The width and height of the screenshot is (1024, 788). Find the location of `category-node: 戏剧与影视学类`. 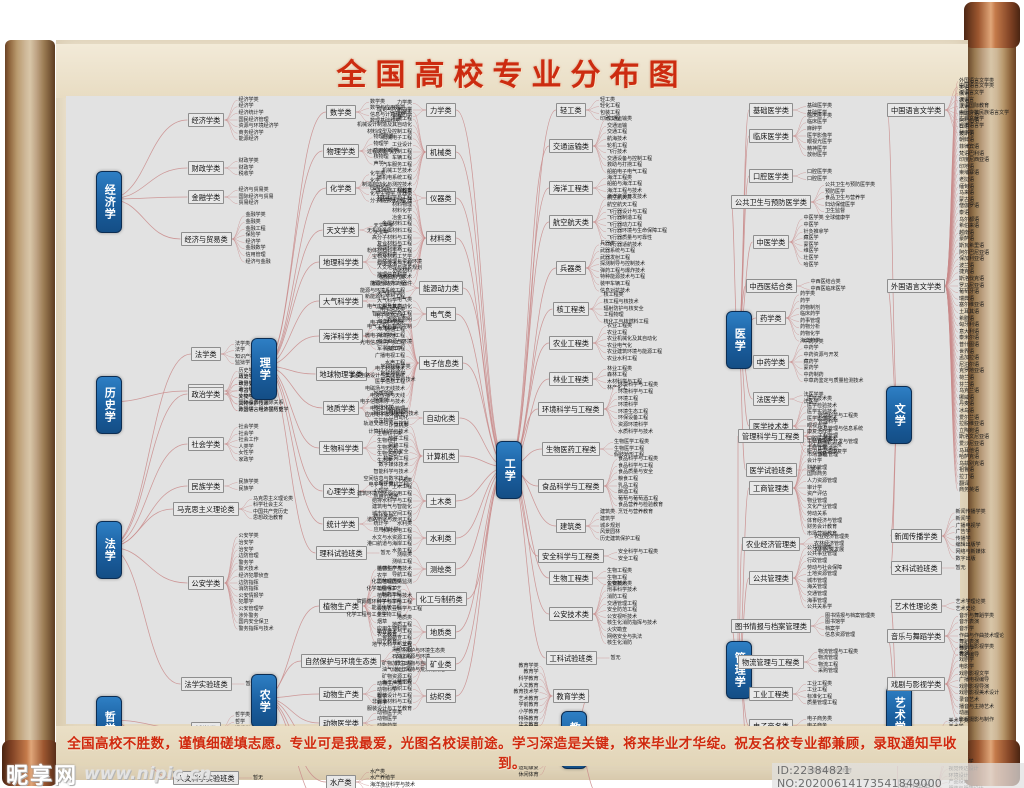

category-node: 戏剧与影视学类 is located at coordinates (916, 684).